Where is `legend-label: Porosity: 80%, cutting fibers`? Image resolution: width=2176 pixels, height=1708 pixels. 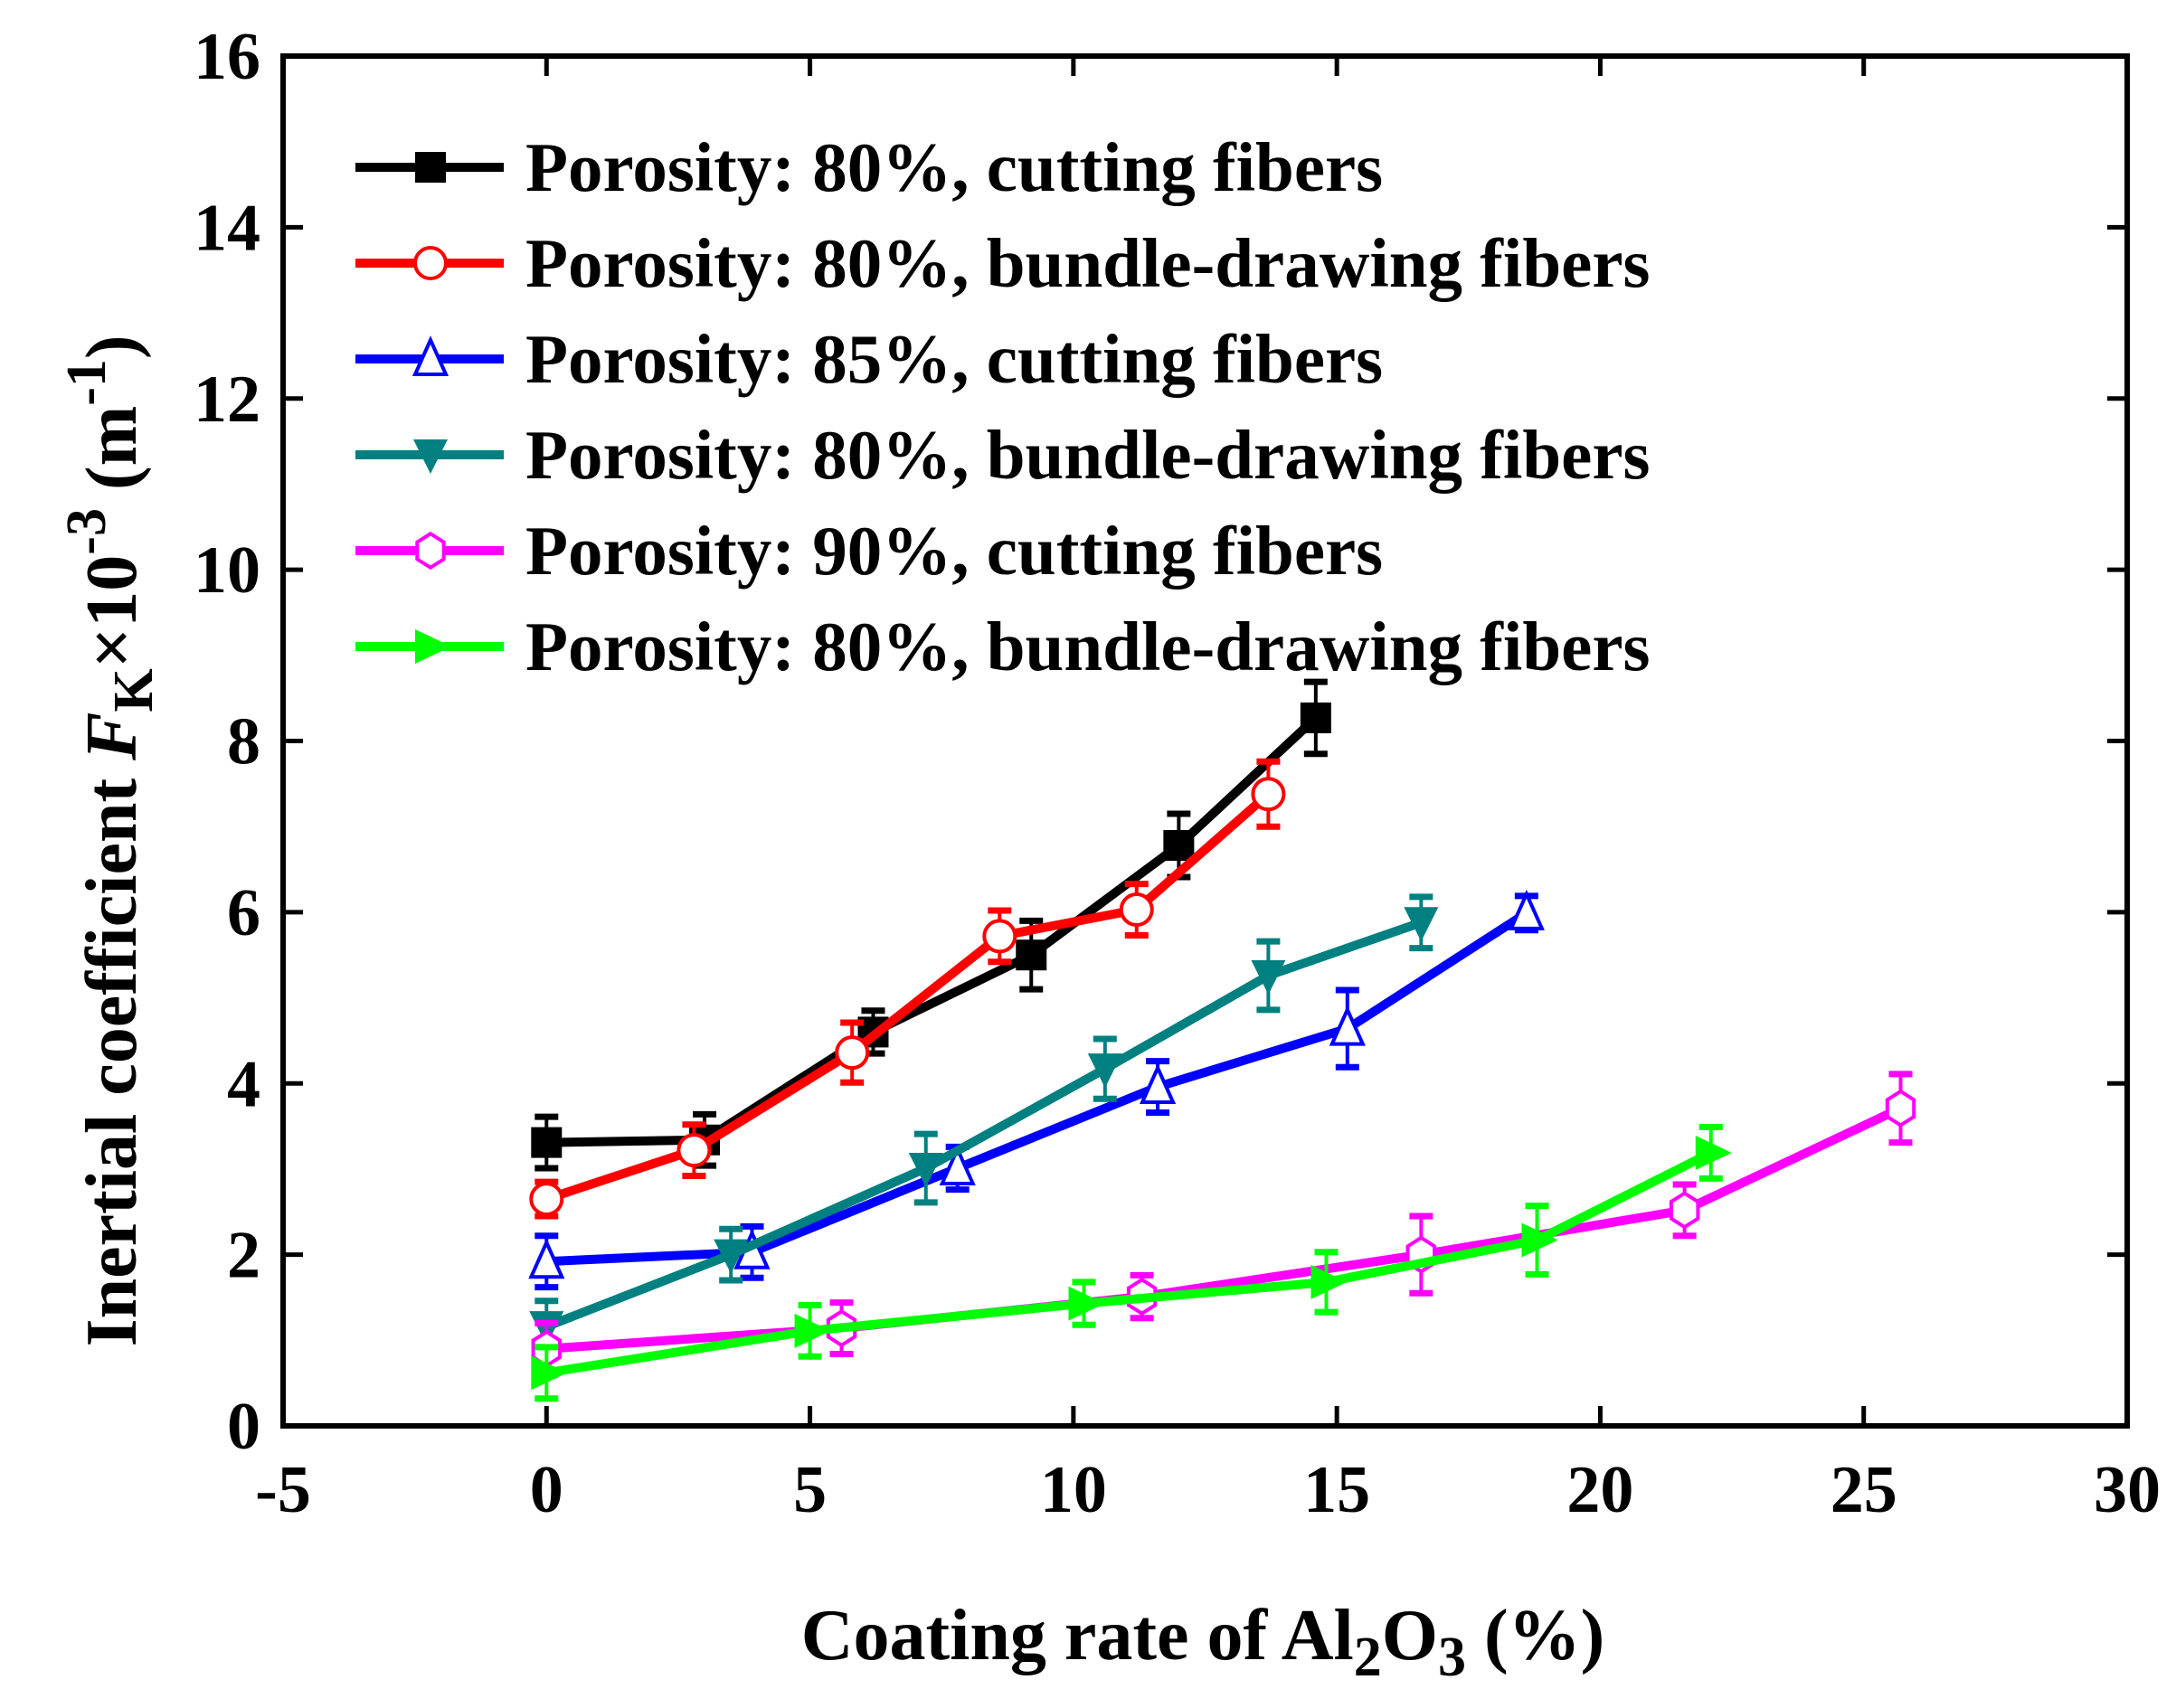 legend-label: Porosity: 80%, cutting fibers is located at coordinates (954, 167).